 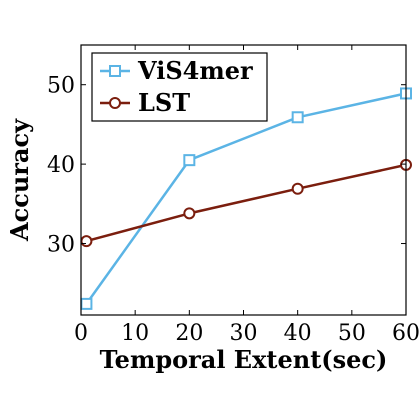 What do you see at coordinates (19, 180) in the screenshot?
I see `y-axis-title: Accuracy` at bounding box center [19, 180].